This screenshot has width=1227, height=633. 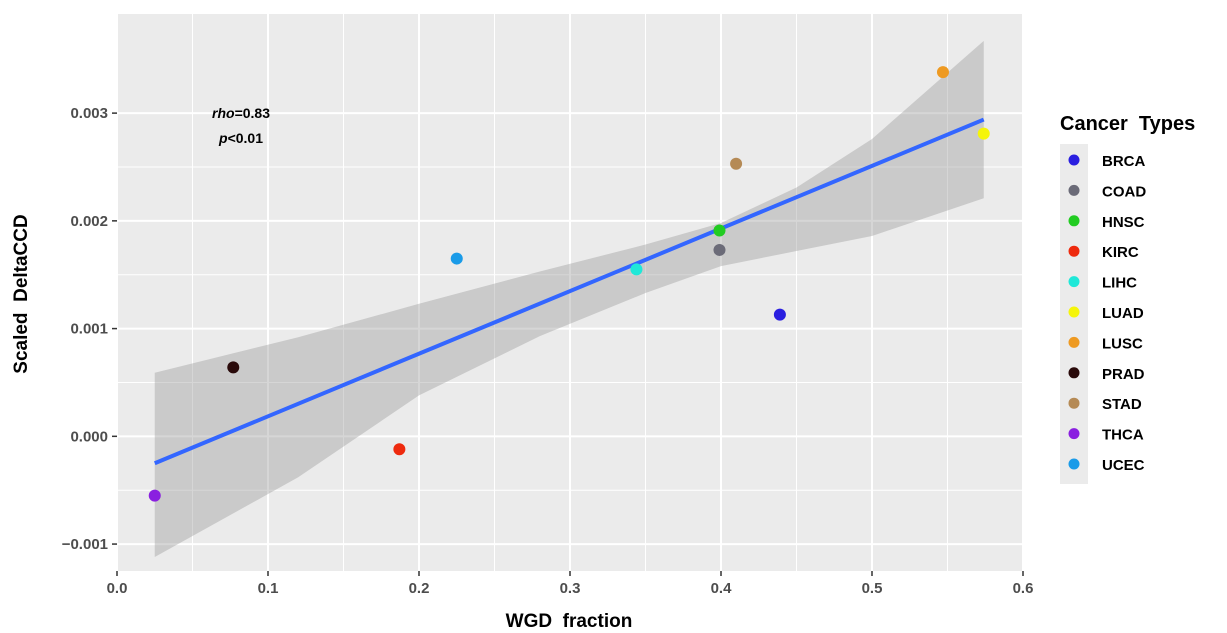 I want to click on legend-label-stad: STAD, so click(x=1122, y=404).